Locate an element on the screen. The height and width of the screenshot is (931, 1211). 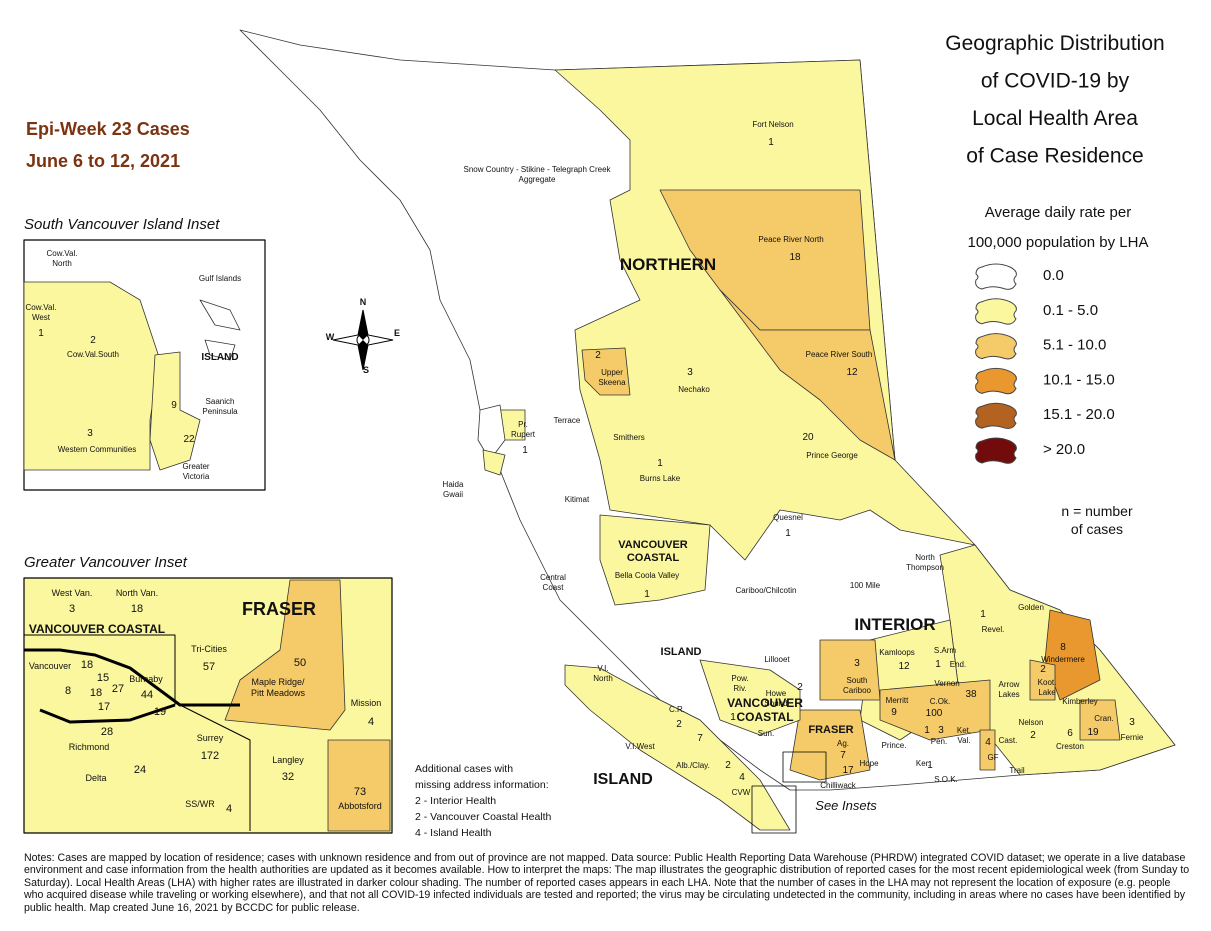
area-name: Richmond is located at coordinates (89, 747).